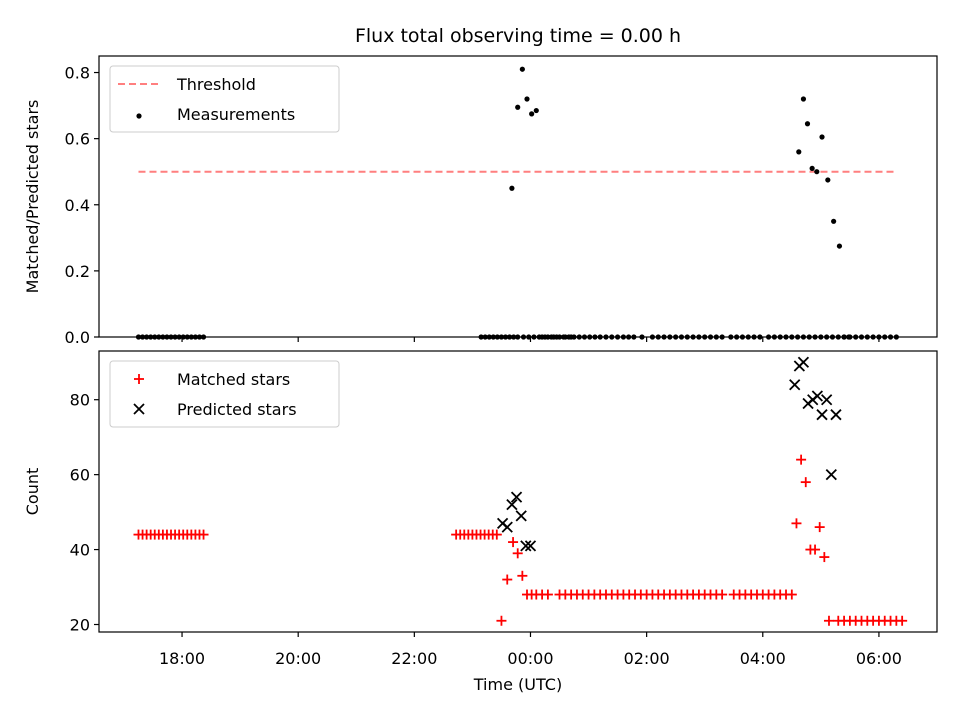  What do you see at coordinates (80, 625) in the screenshot?
I see `y-tick-label-bottom: 20` at bounding box center [80, 625].